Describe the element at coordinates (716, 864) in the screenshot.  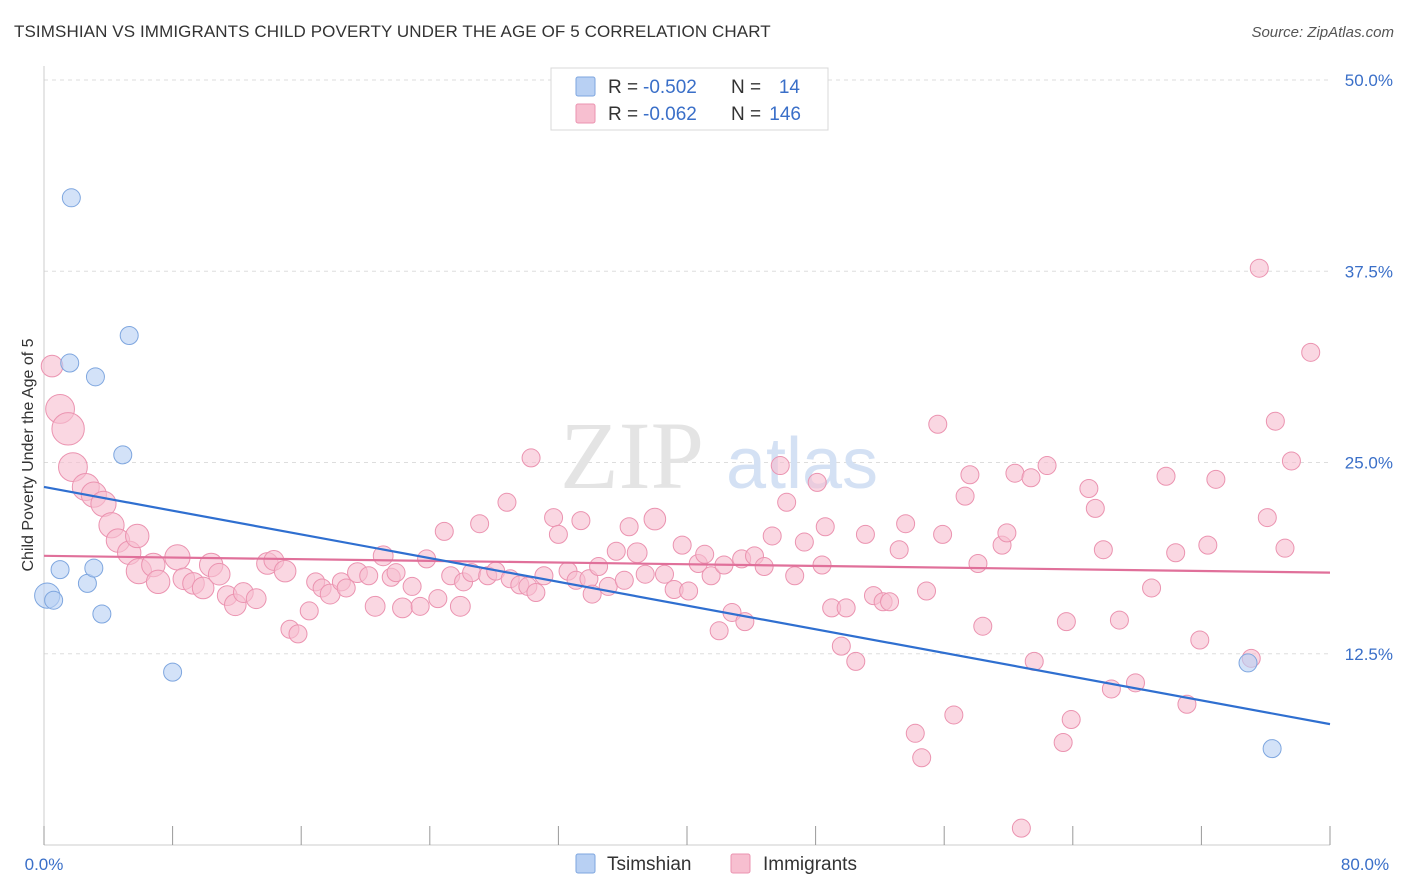
I see `bottom-legend: Tsimshian Immigrants` at that location.